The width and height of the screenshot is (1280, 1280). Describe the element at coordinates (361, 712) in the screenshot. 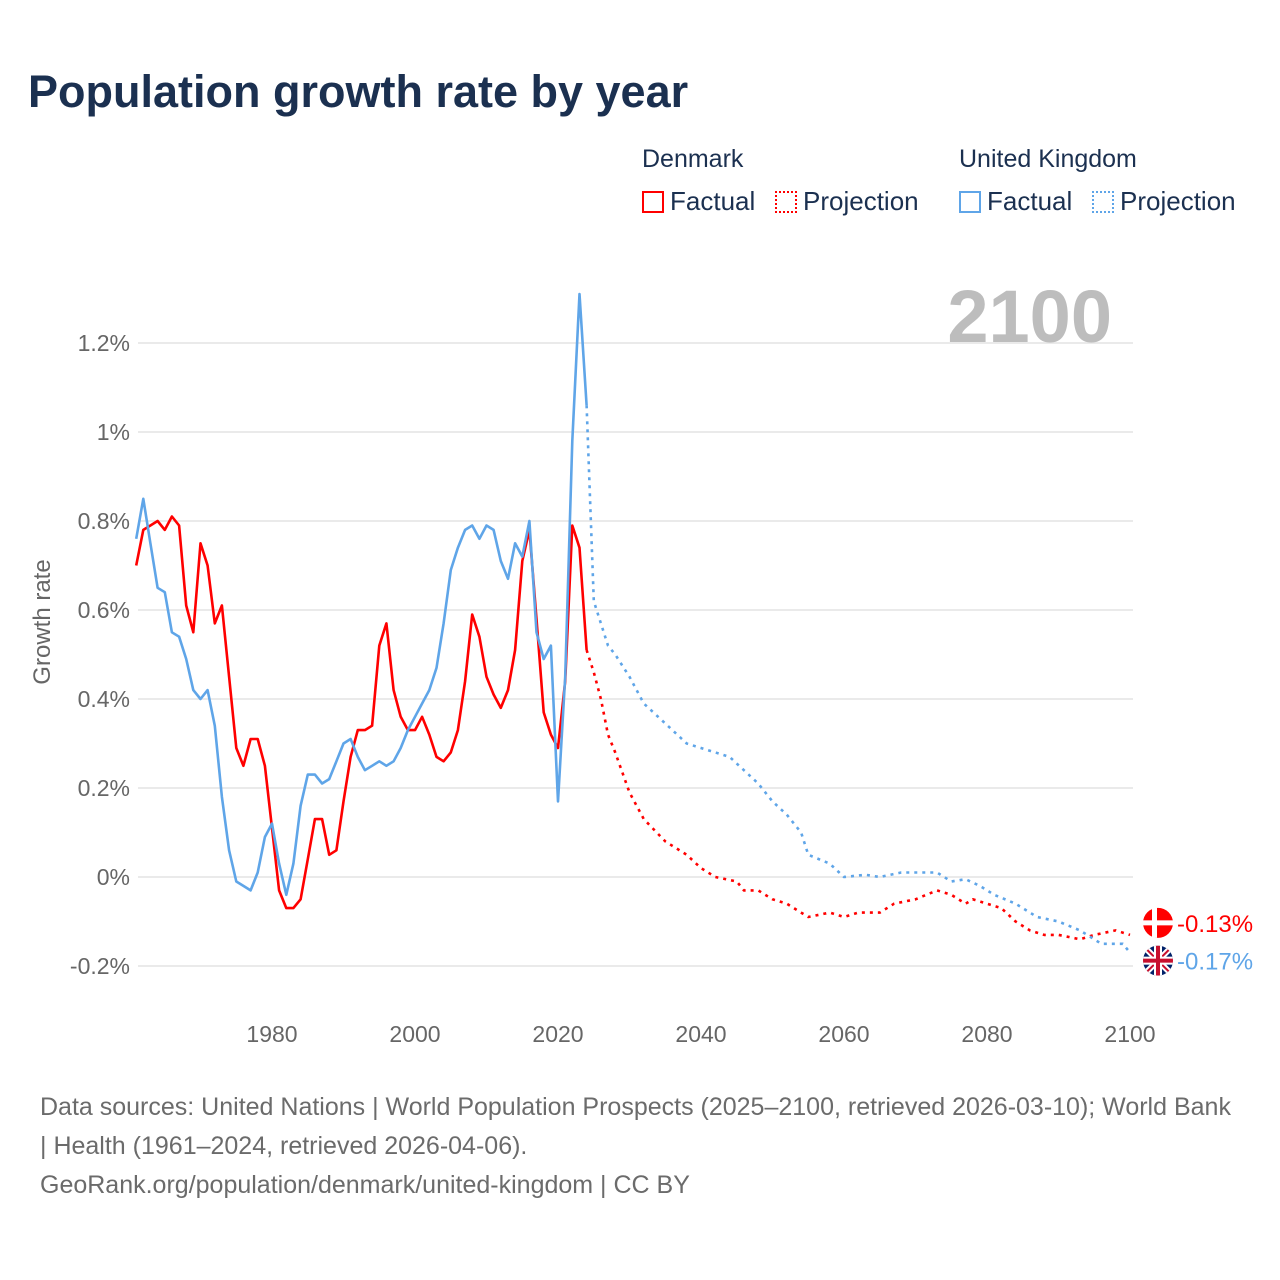

I see `denmark-factual-line` at that location.